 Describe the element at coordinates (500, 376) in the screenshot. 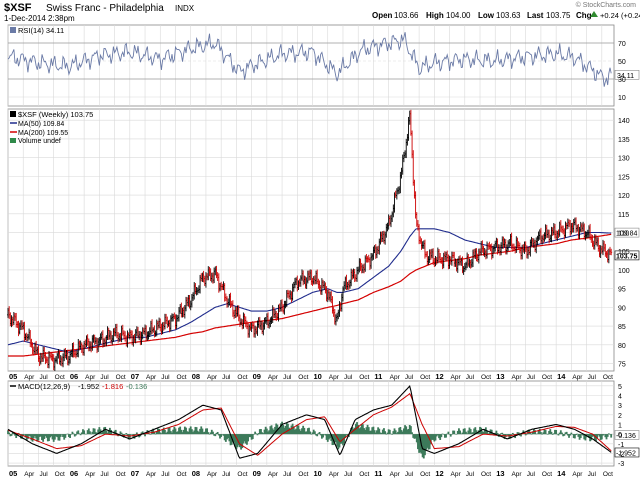

I see `x-mid-tick-label: 13` at that location.